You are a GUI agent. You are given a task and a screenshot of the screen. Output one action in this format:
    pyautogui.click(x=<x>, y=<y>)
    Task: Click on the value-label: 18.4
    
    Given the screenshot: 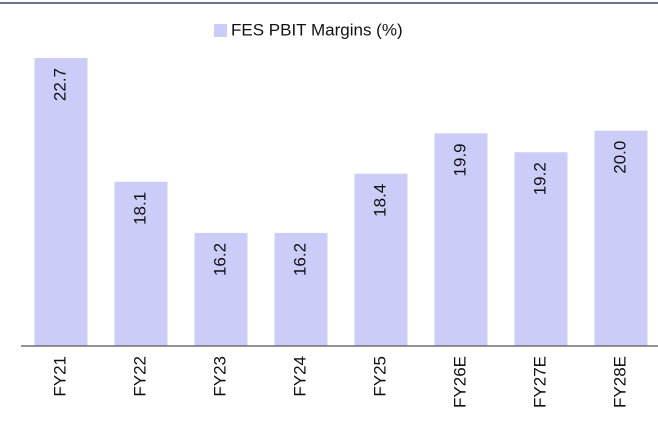 What is the action you would take?
    pyautogui.click(x=379, y=200)
    